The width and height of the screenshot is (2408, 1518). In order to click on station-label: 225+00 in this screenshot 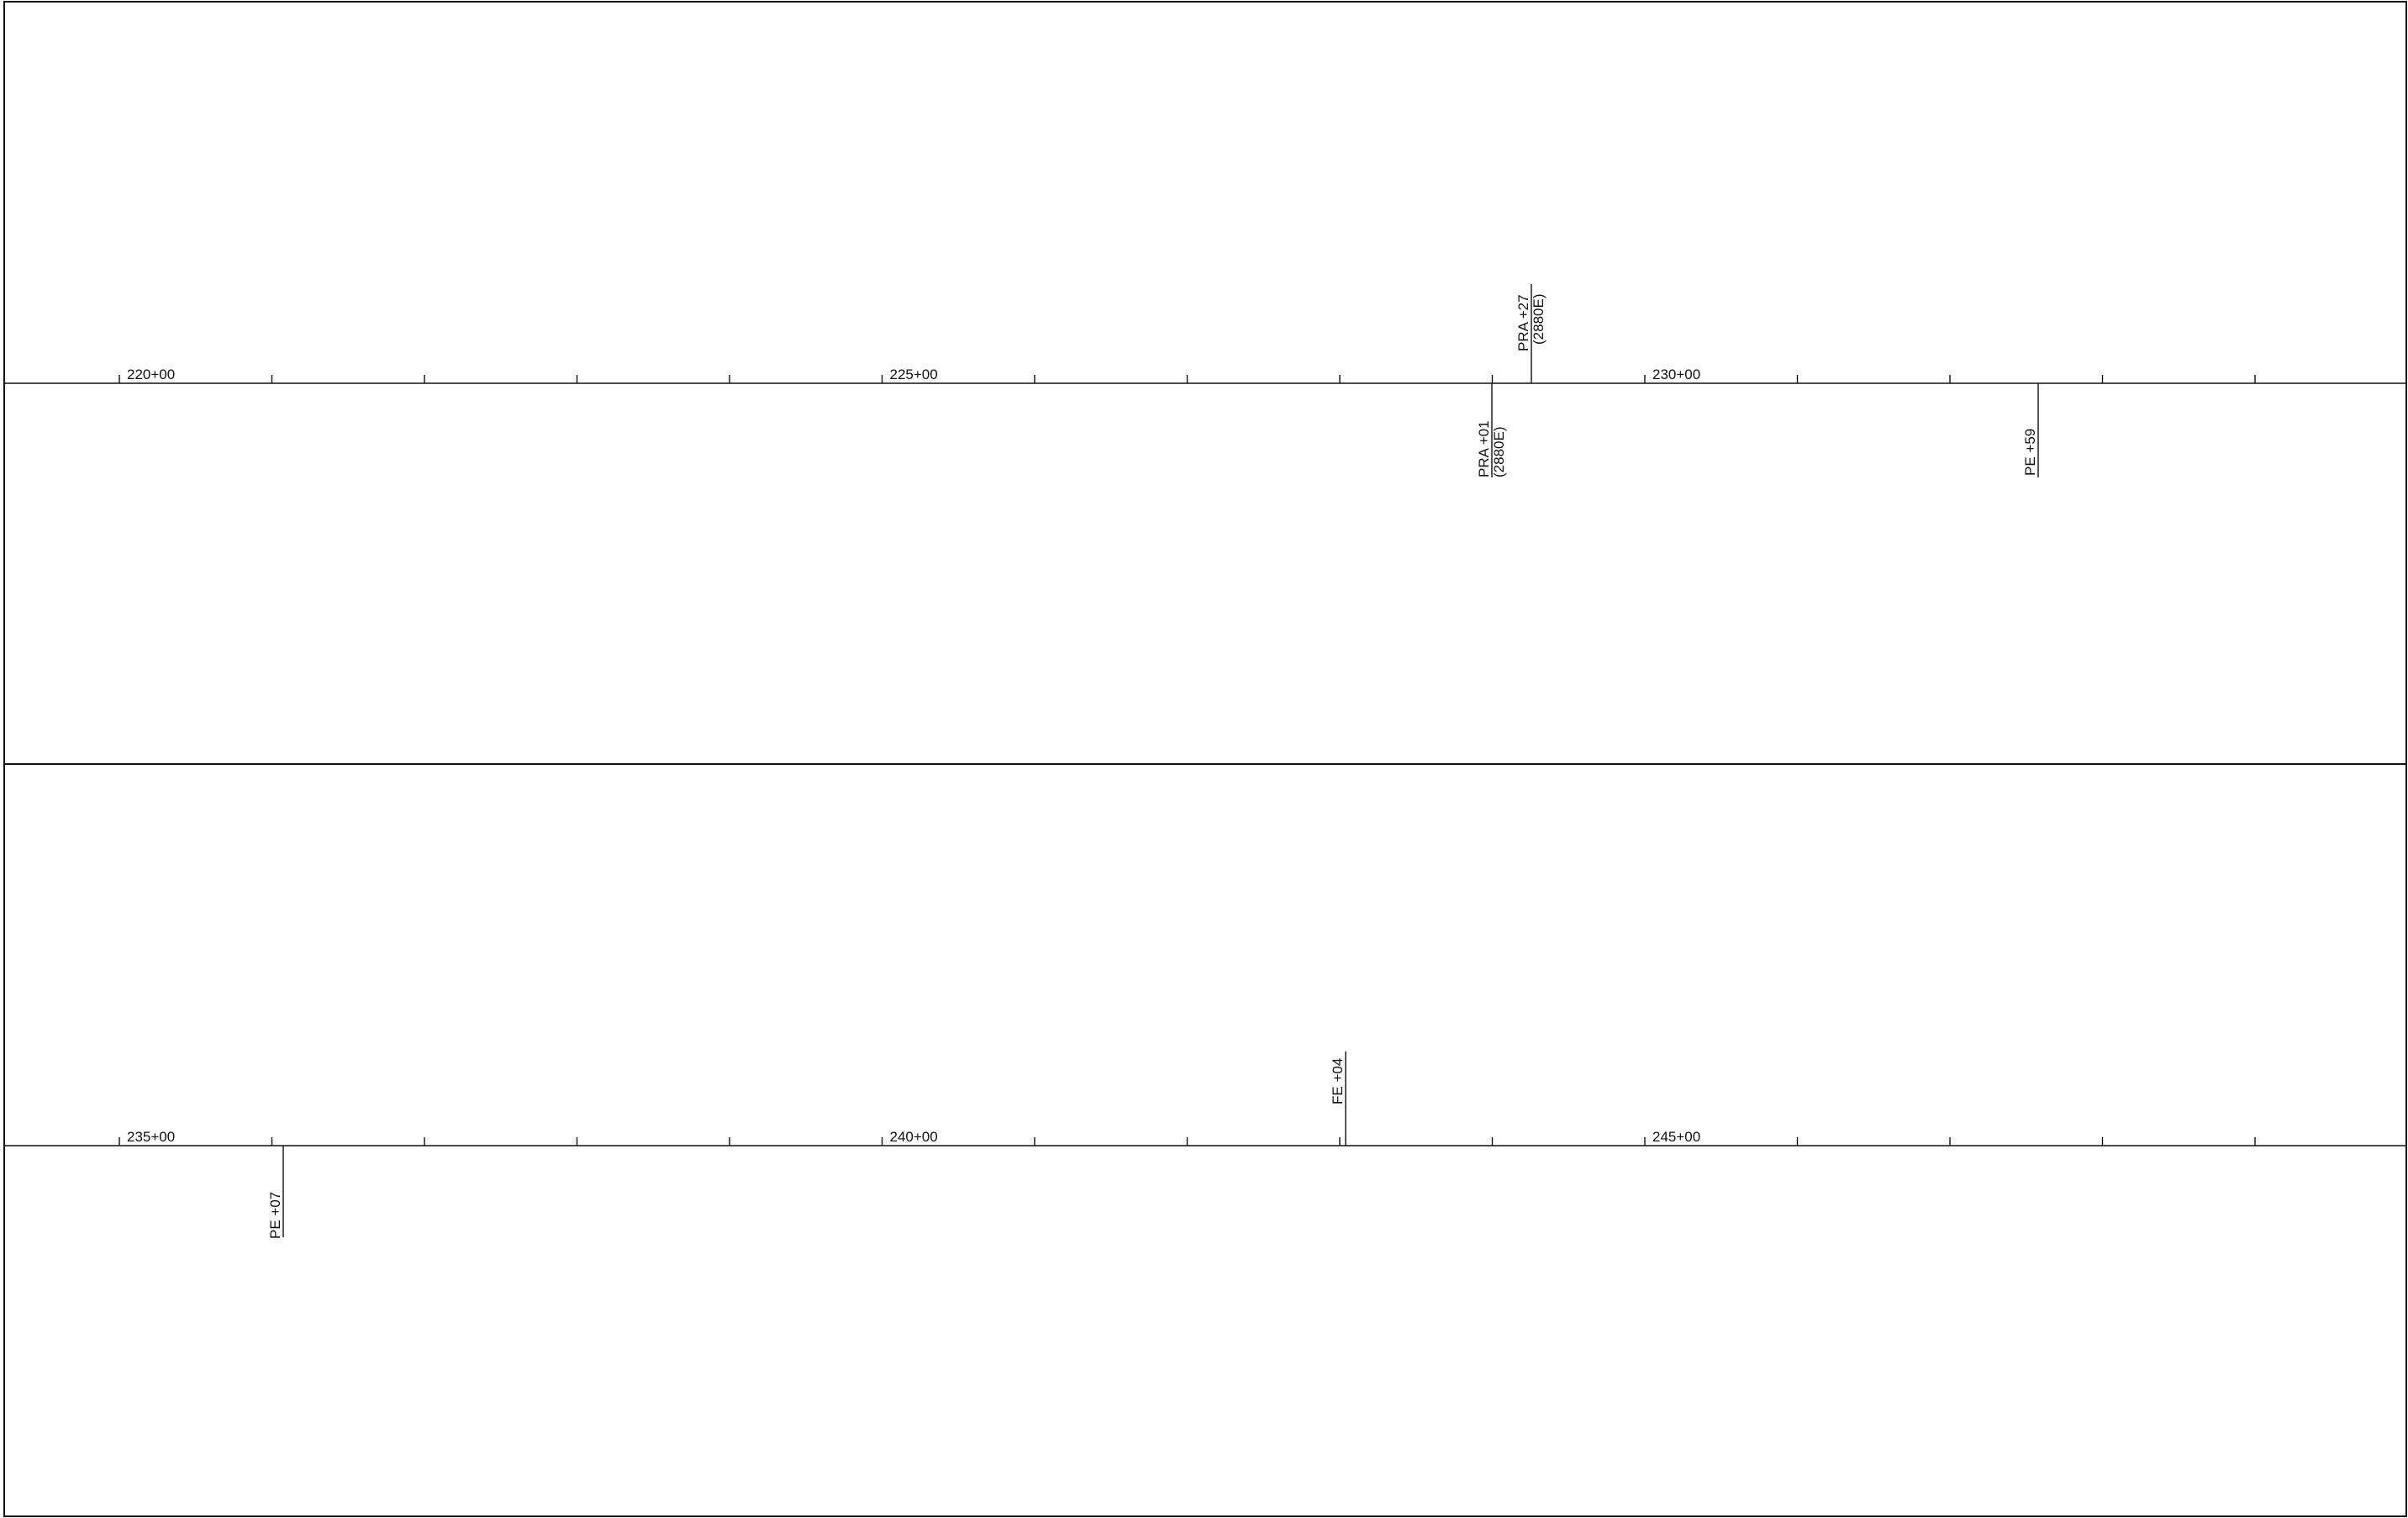, I will do `click(914, 374)`.